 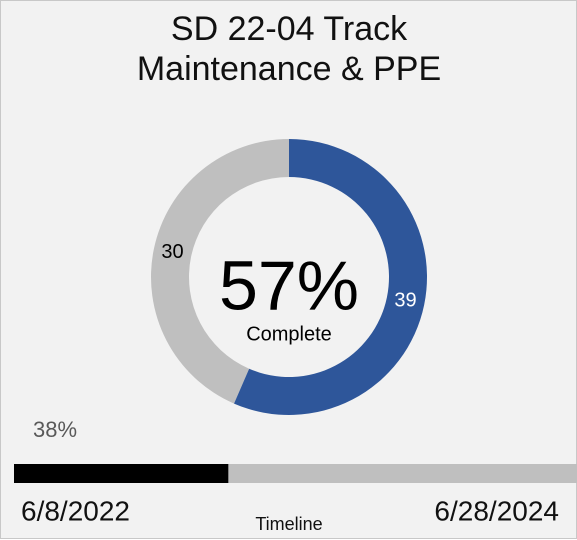 I want to click on timeline-caption: Timeline, so click(x=288, y=524).